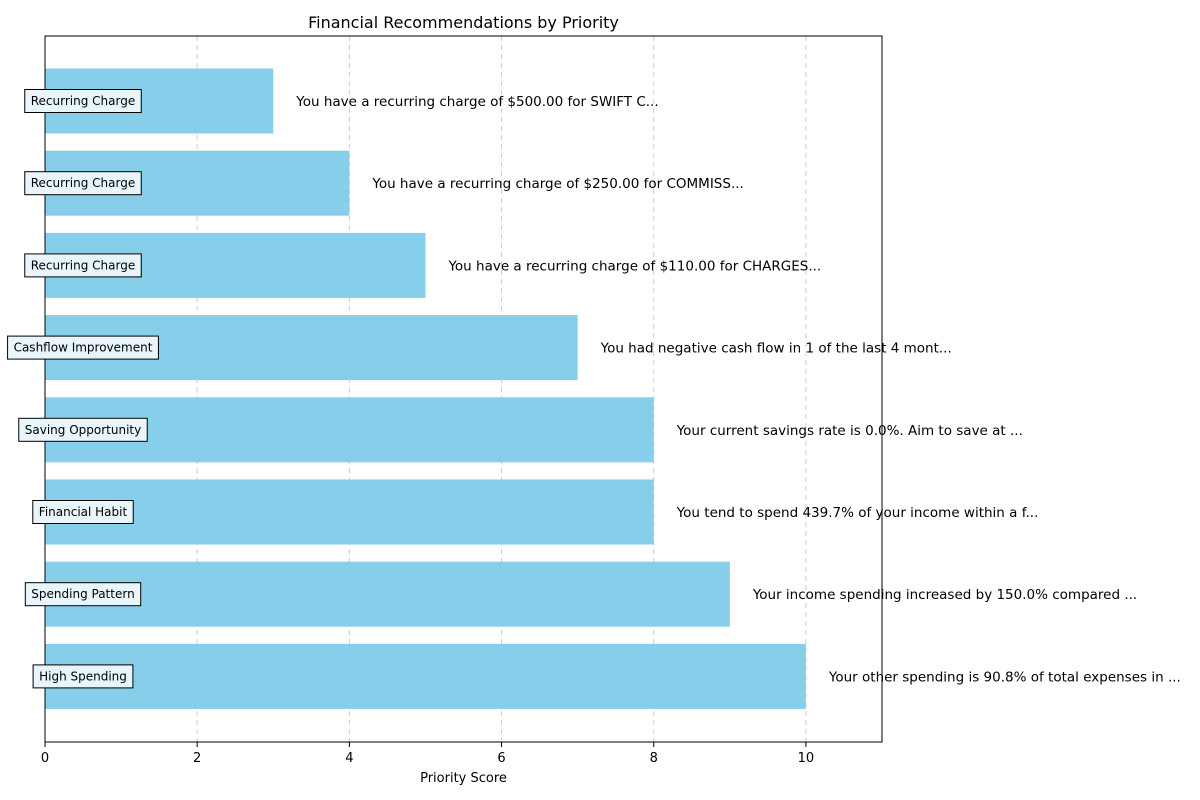  Describe the element at coordinates (45, 758) in the screenshot. I see `x-tick-label: 0` at that location.